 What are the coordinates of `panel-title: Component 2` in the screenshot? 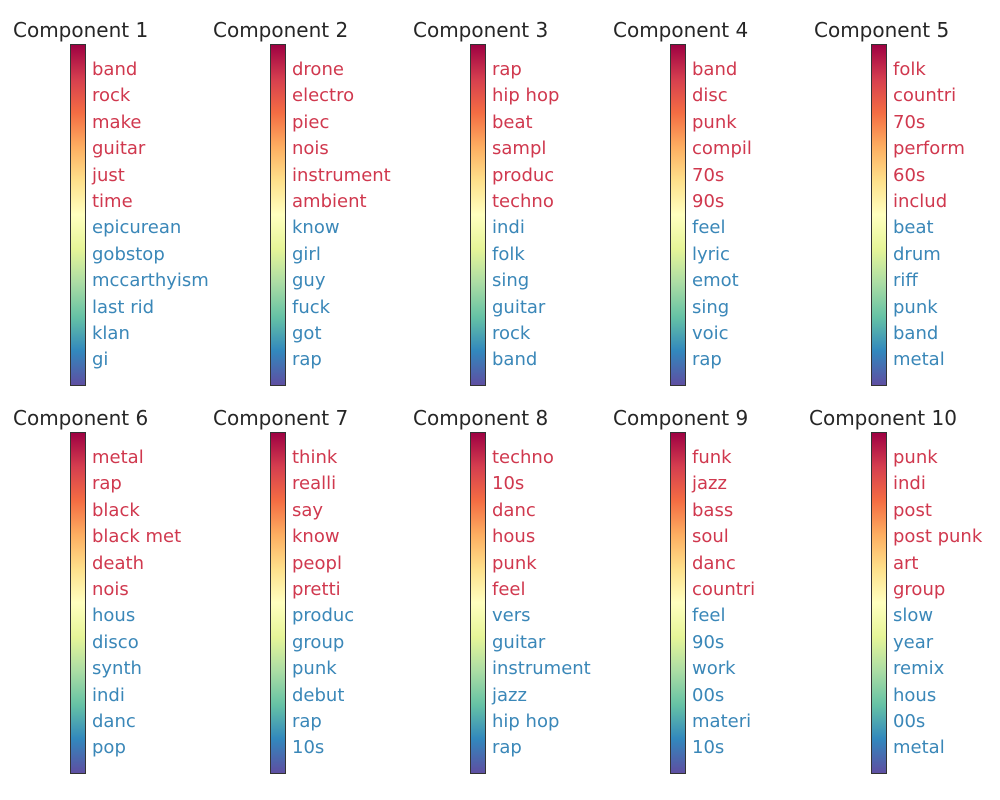 It's located at (281, 30).